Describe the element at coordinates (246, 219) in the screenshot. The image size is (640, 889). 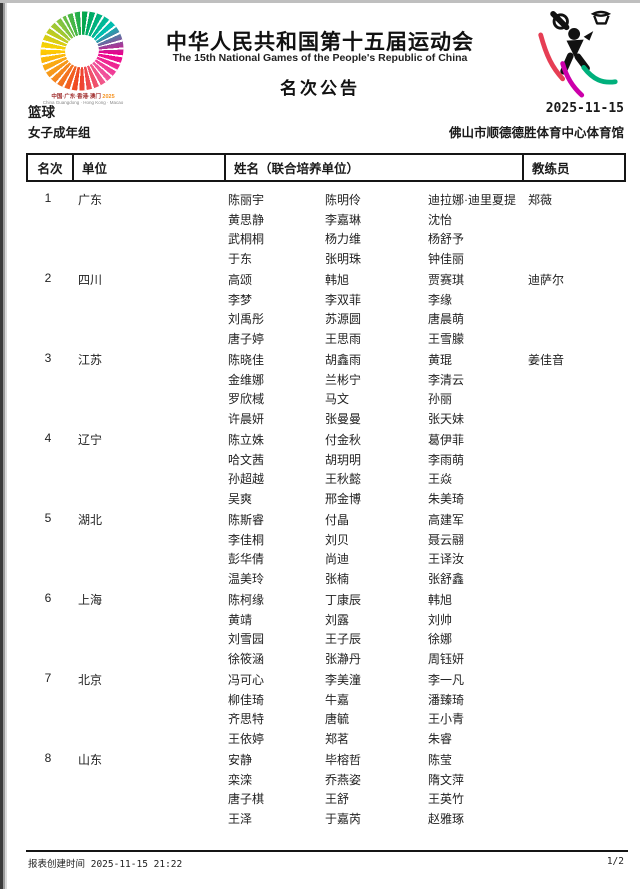
I see `player-name: 黄思静` at that location.